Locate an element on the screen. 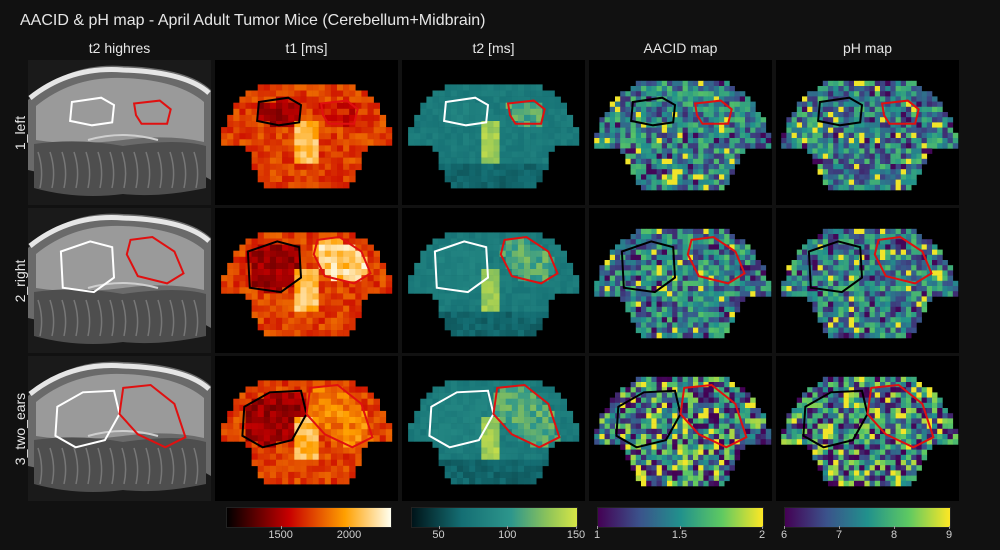 The image size is (1000, 550). colorbar-tick-label: 6 is located at coordinates (784, 535).